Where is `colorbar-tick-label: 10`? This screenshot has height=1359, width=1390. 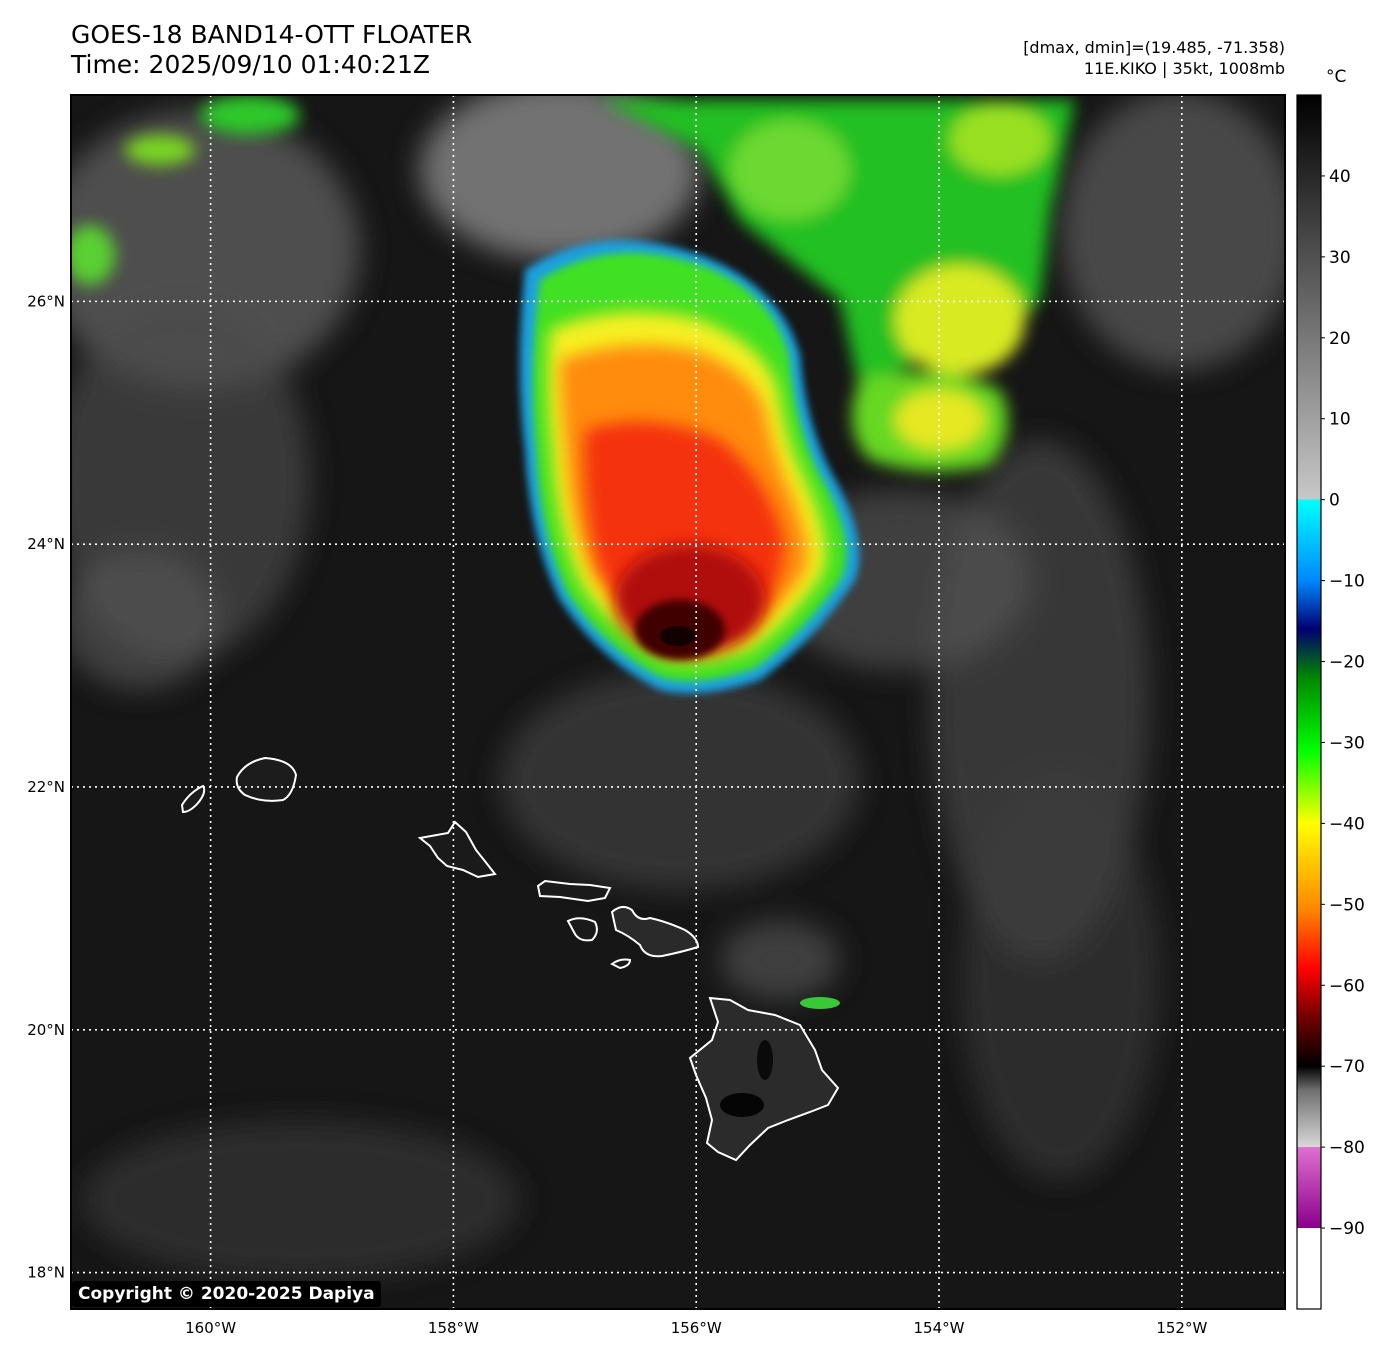
colorbar-tick-label: 10 is located at coordinates (1340, 420).